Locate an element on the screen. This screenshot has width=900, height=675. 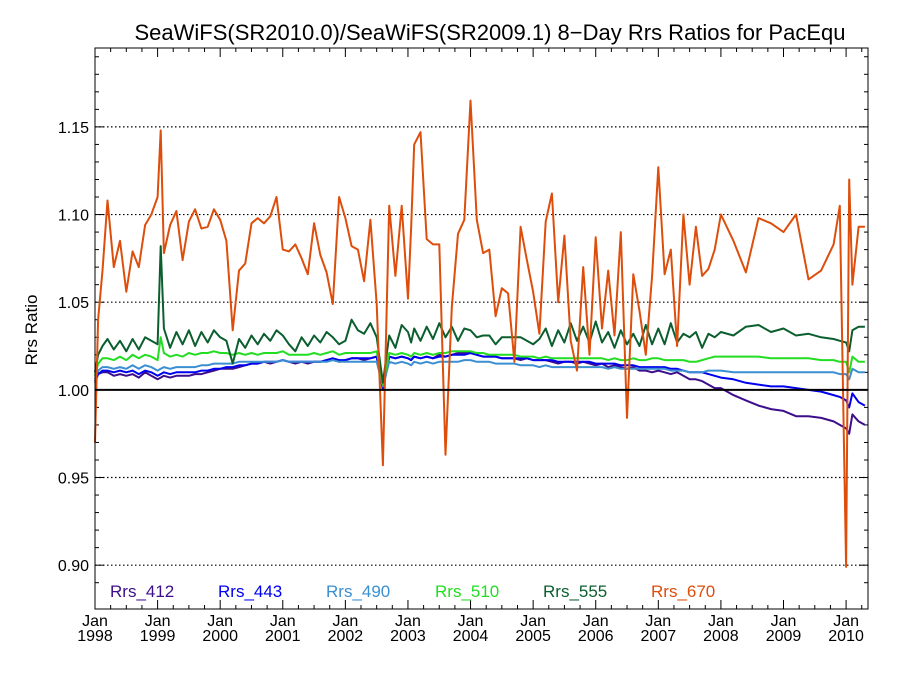
x-tick-year: 2003 is located at coordinates (408, 636).